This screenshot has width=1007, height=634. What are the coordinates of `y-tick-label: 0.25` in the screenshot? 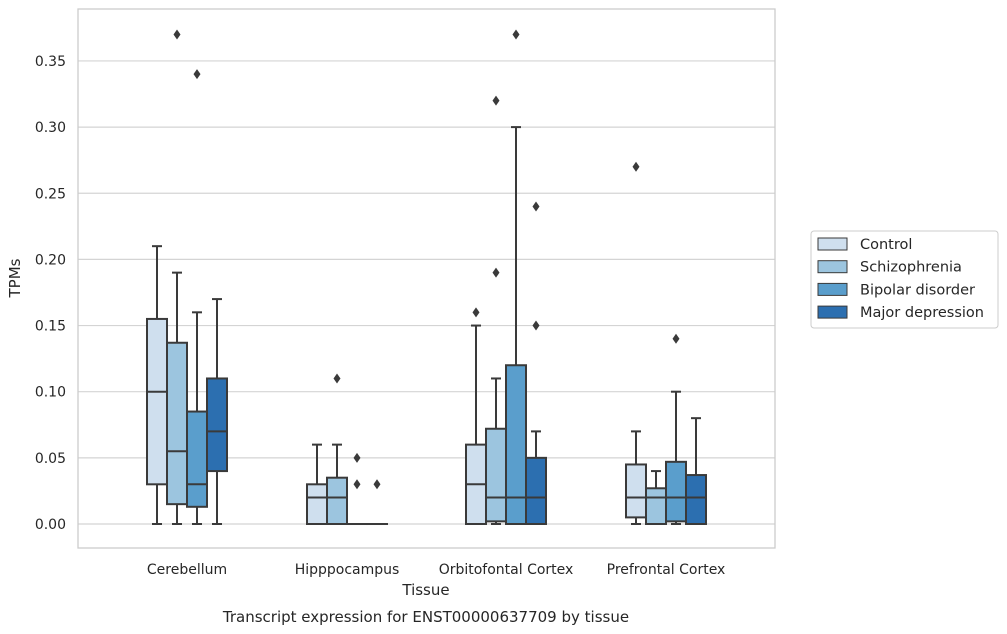 It's located at (50, 194).